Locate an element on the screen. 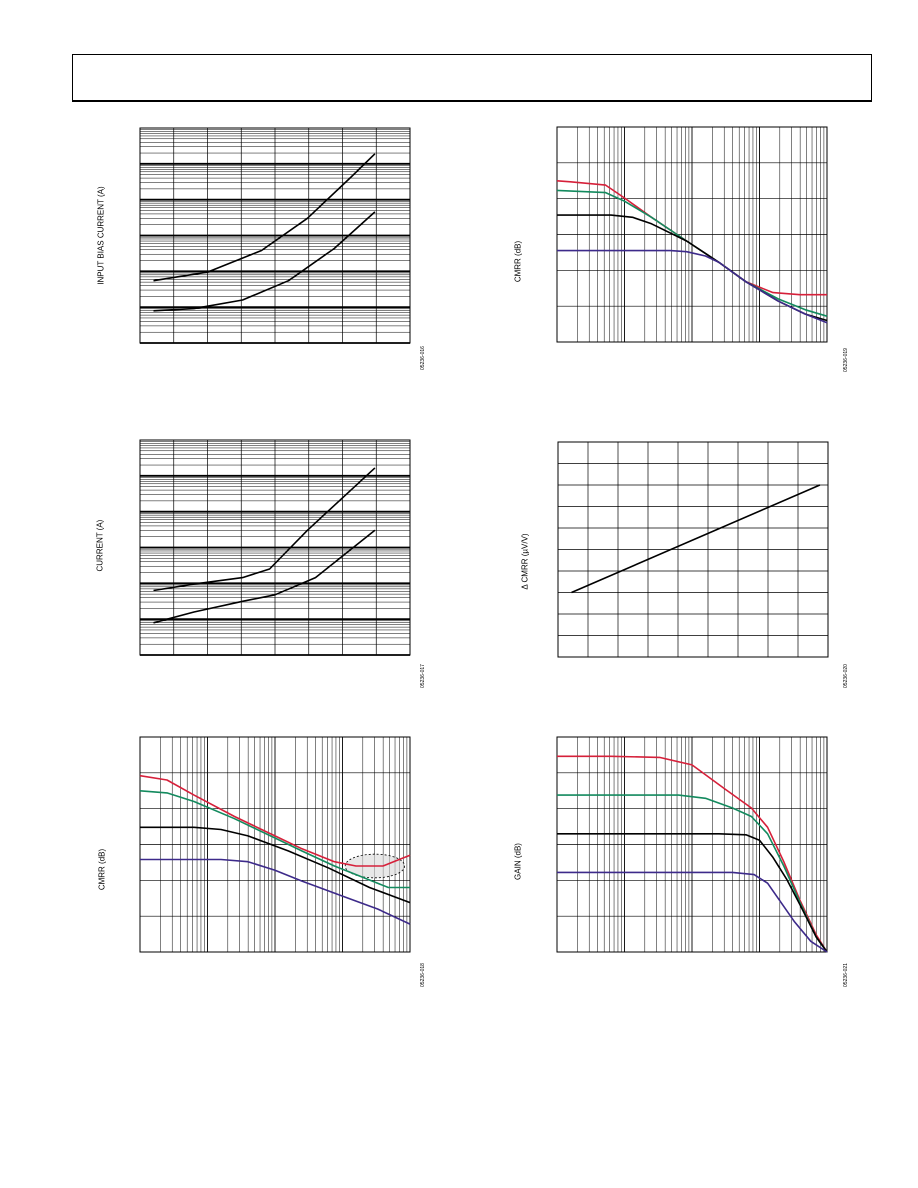  page-header-box is located at coordinates (472, 78).